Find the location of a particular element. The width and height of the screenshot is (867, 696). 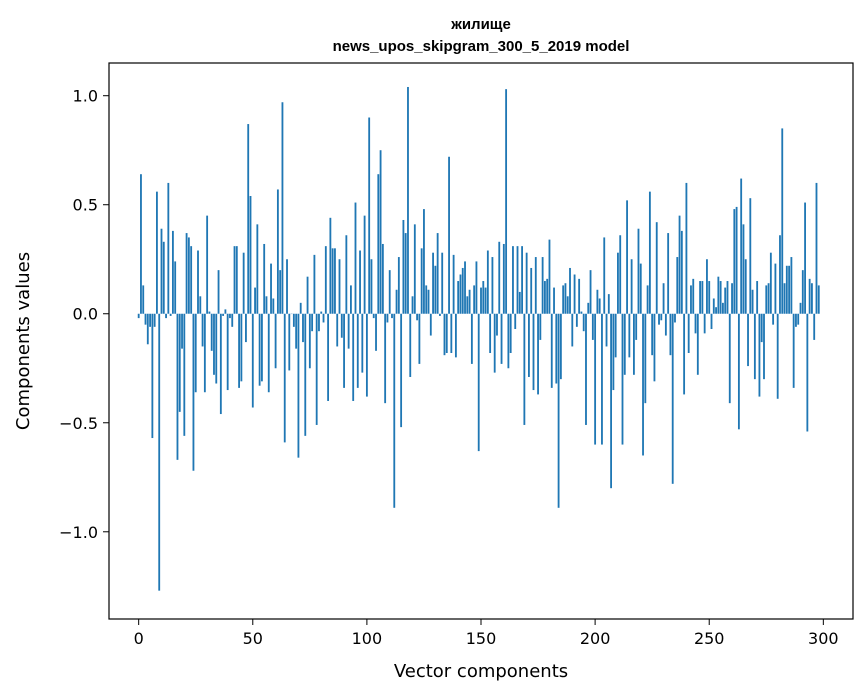

x-tick-label: 100 is located at coordinates (367, 638).